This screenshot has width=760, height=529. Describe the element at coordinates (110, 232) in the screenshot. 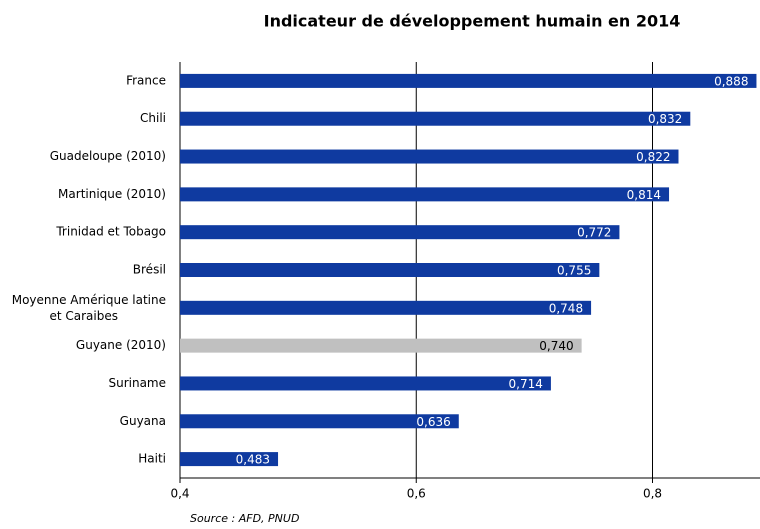

I see `y-tick-label: Trinidad et Tobago` at that location.